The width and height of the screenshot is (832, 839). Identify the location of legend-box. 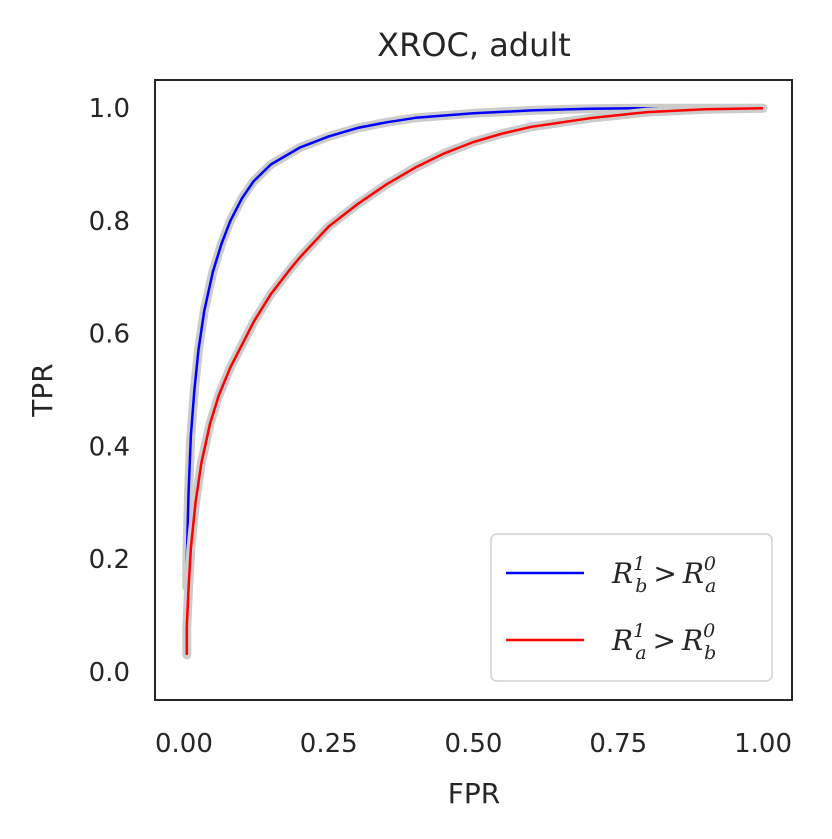
(631, 607).